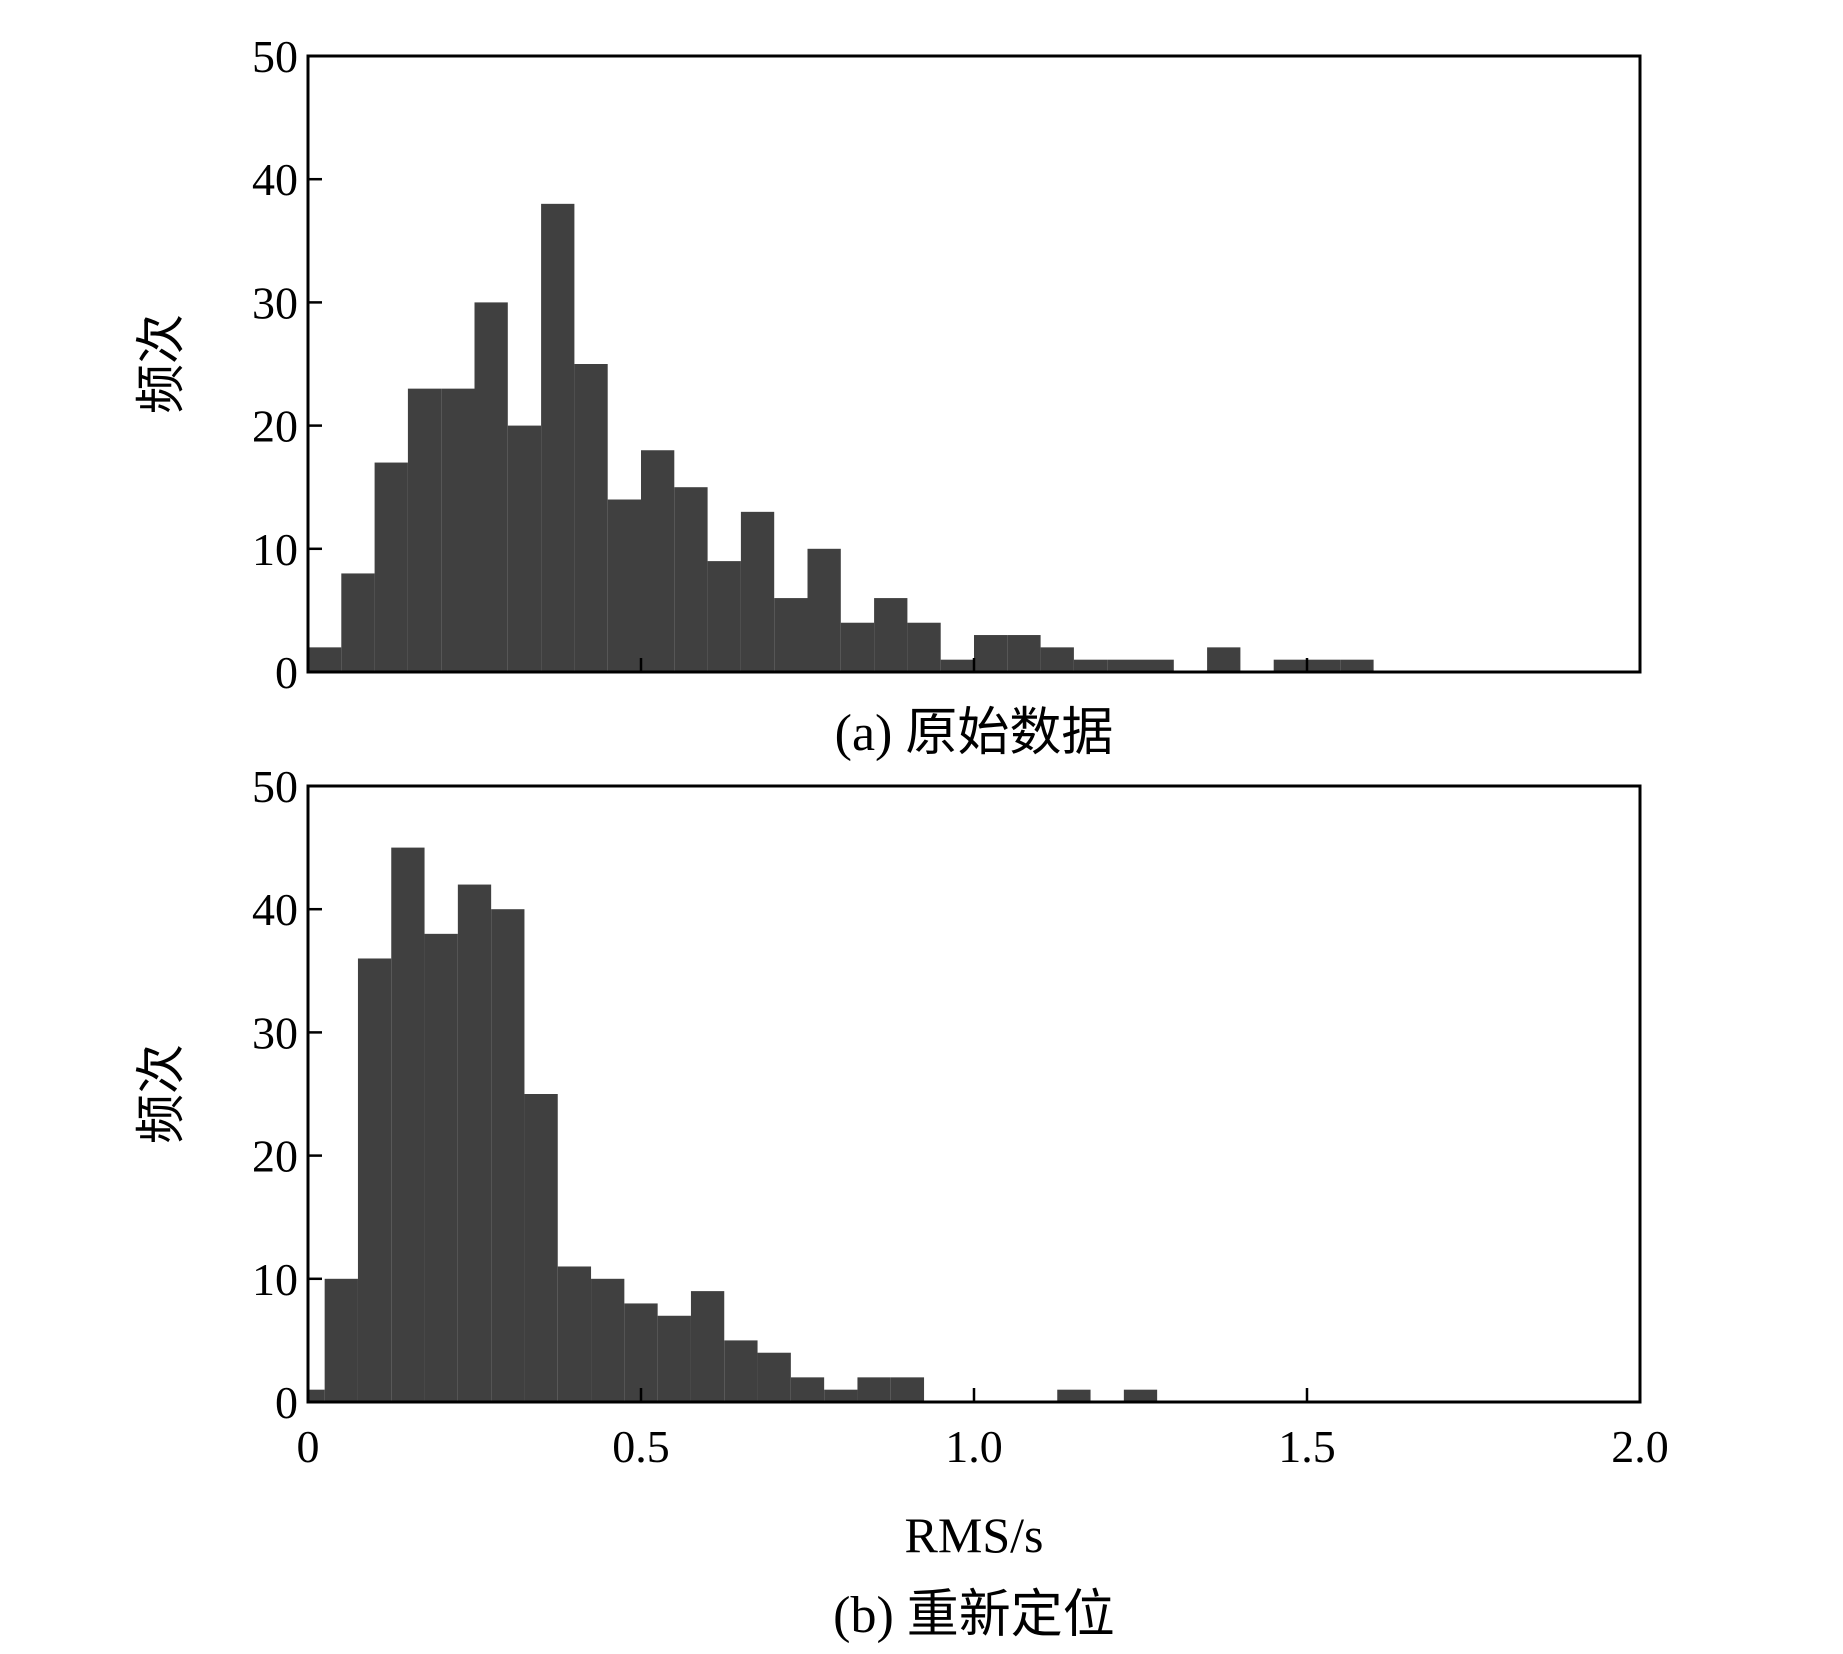 The height and width of the screenshot is (1654, 1843). I want to click on panel-a-y-tick-label-5: 50, so click(275, 56).